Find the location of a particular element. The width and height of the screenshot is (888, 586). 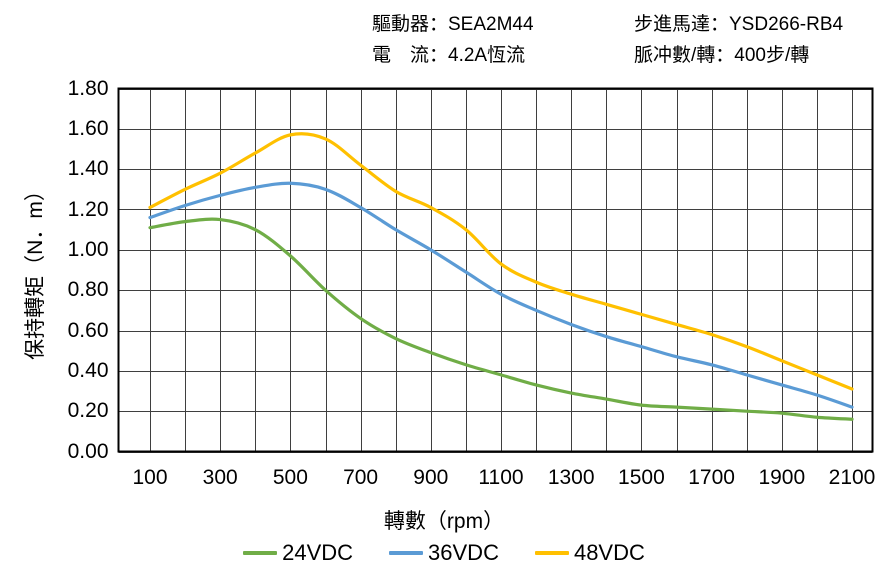

x-tick-label: 900 is located at coordinates (431, 477).